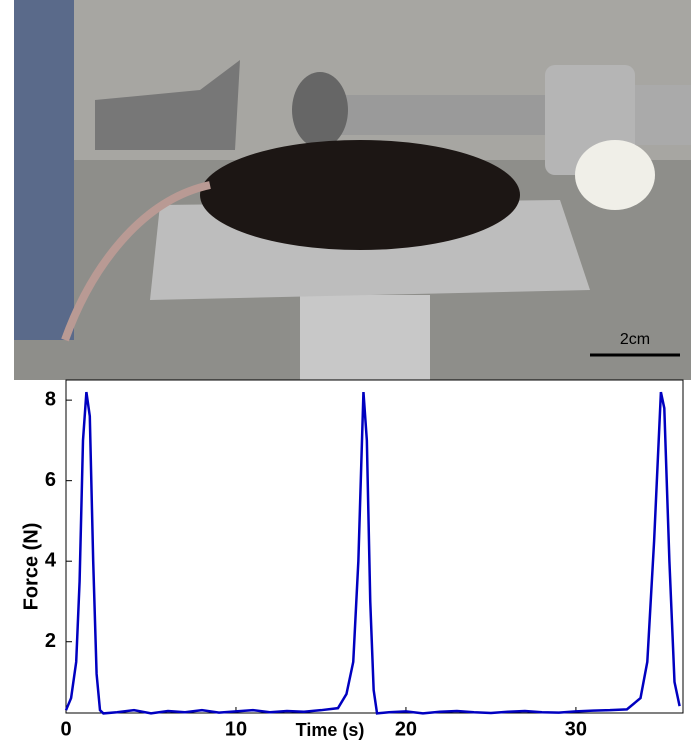 This screenshot has height=745, width=691. What do you see at coordinates (635, 339) in the screenshot?
I see `scale-label: 2cm` at bounding box center [635, 339].